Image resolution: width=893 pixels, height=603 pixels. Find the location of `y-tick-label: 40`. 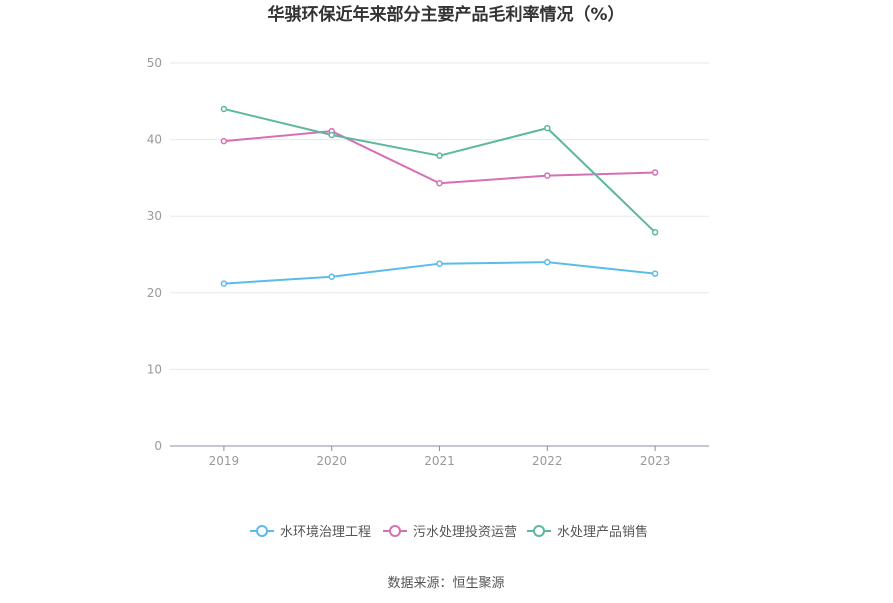

y-tick-label: 40 is located at coordinates (154, 140).